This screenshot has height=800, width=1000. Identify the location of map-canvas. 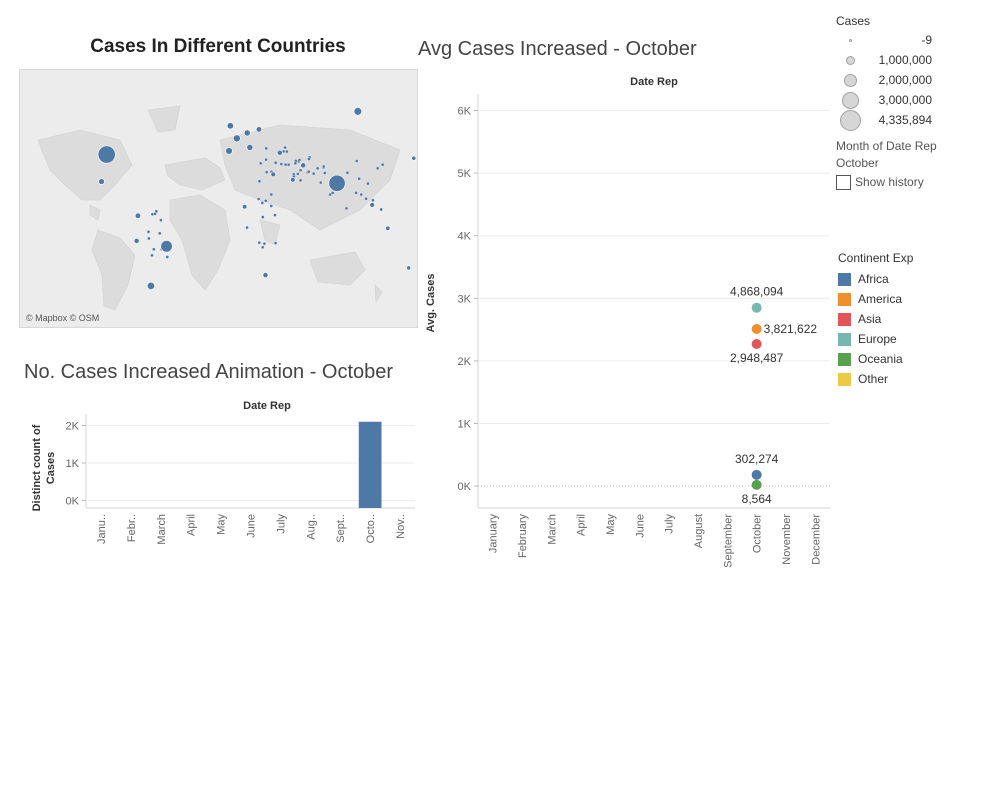
(218, 198).